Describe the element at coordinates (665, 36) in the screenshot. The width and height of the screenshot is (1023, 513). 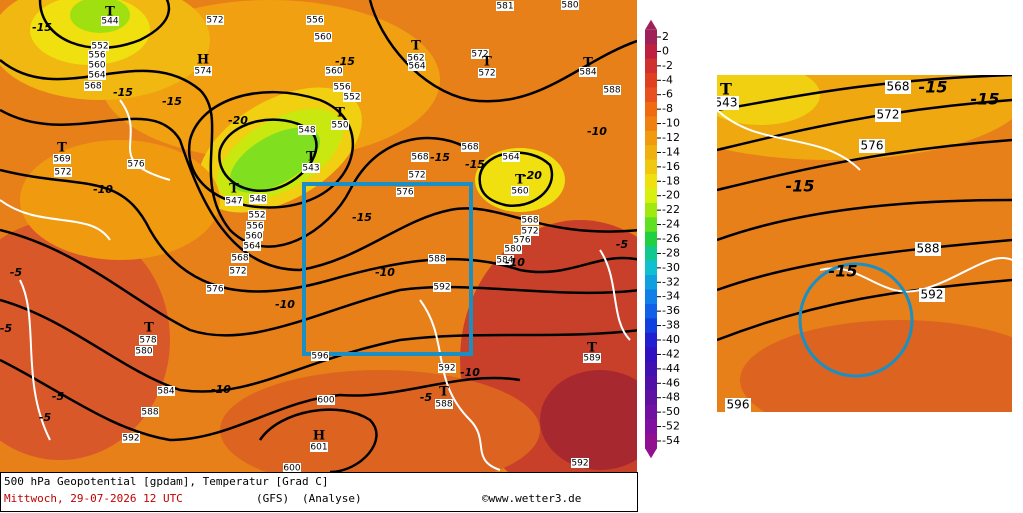
I see `scale-label: 2` at that location.